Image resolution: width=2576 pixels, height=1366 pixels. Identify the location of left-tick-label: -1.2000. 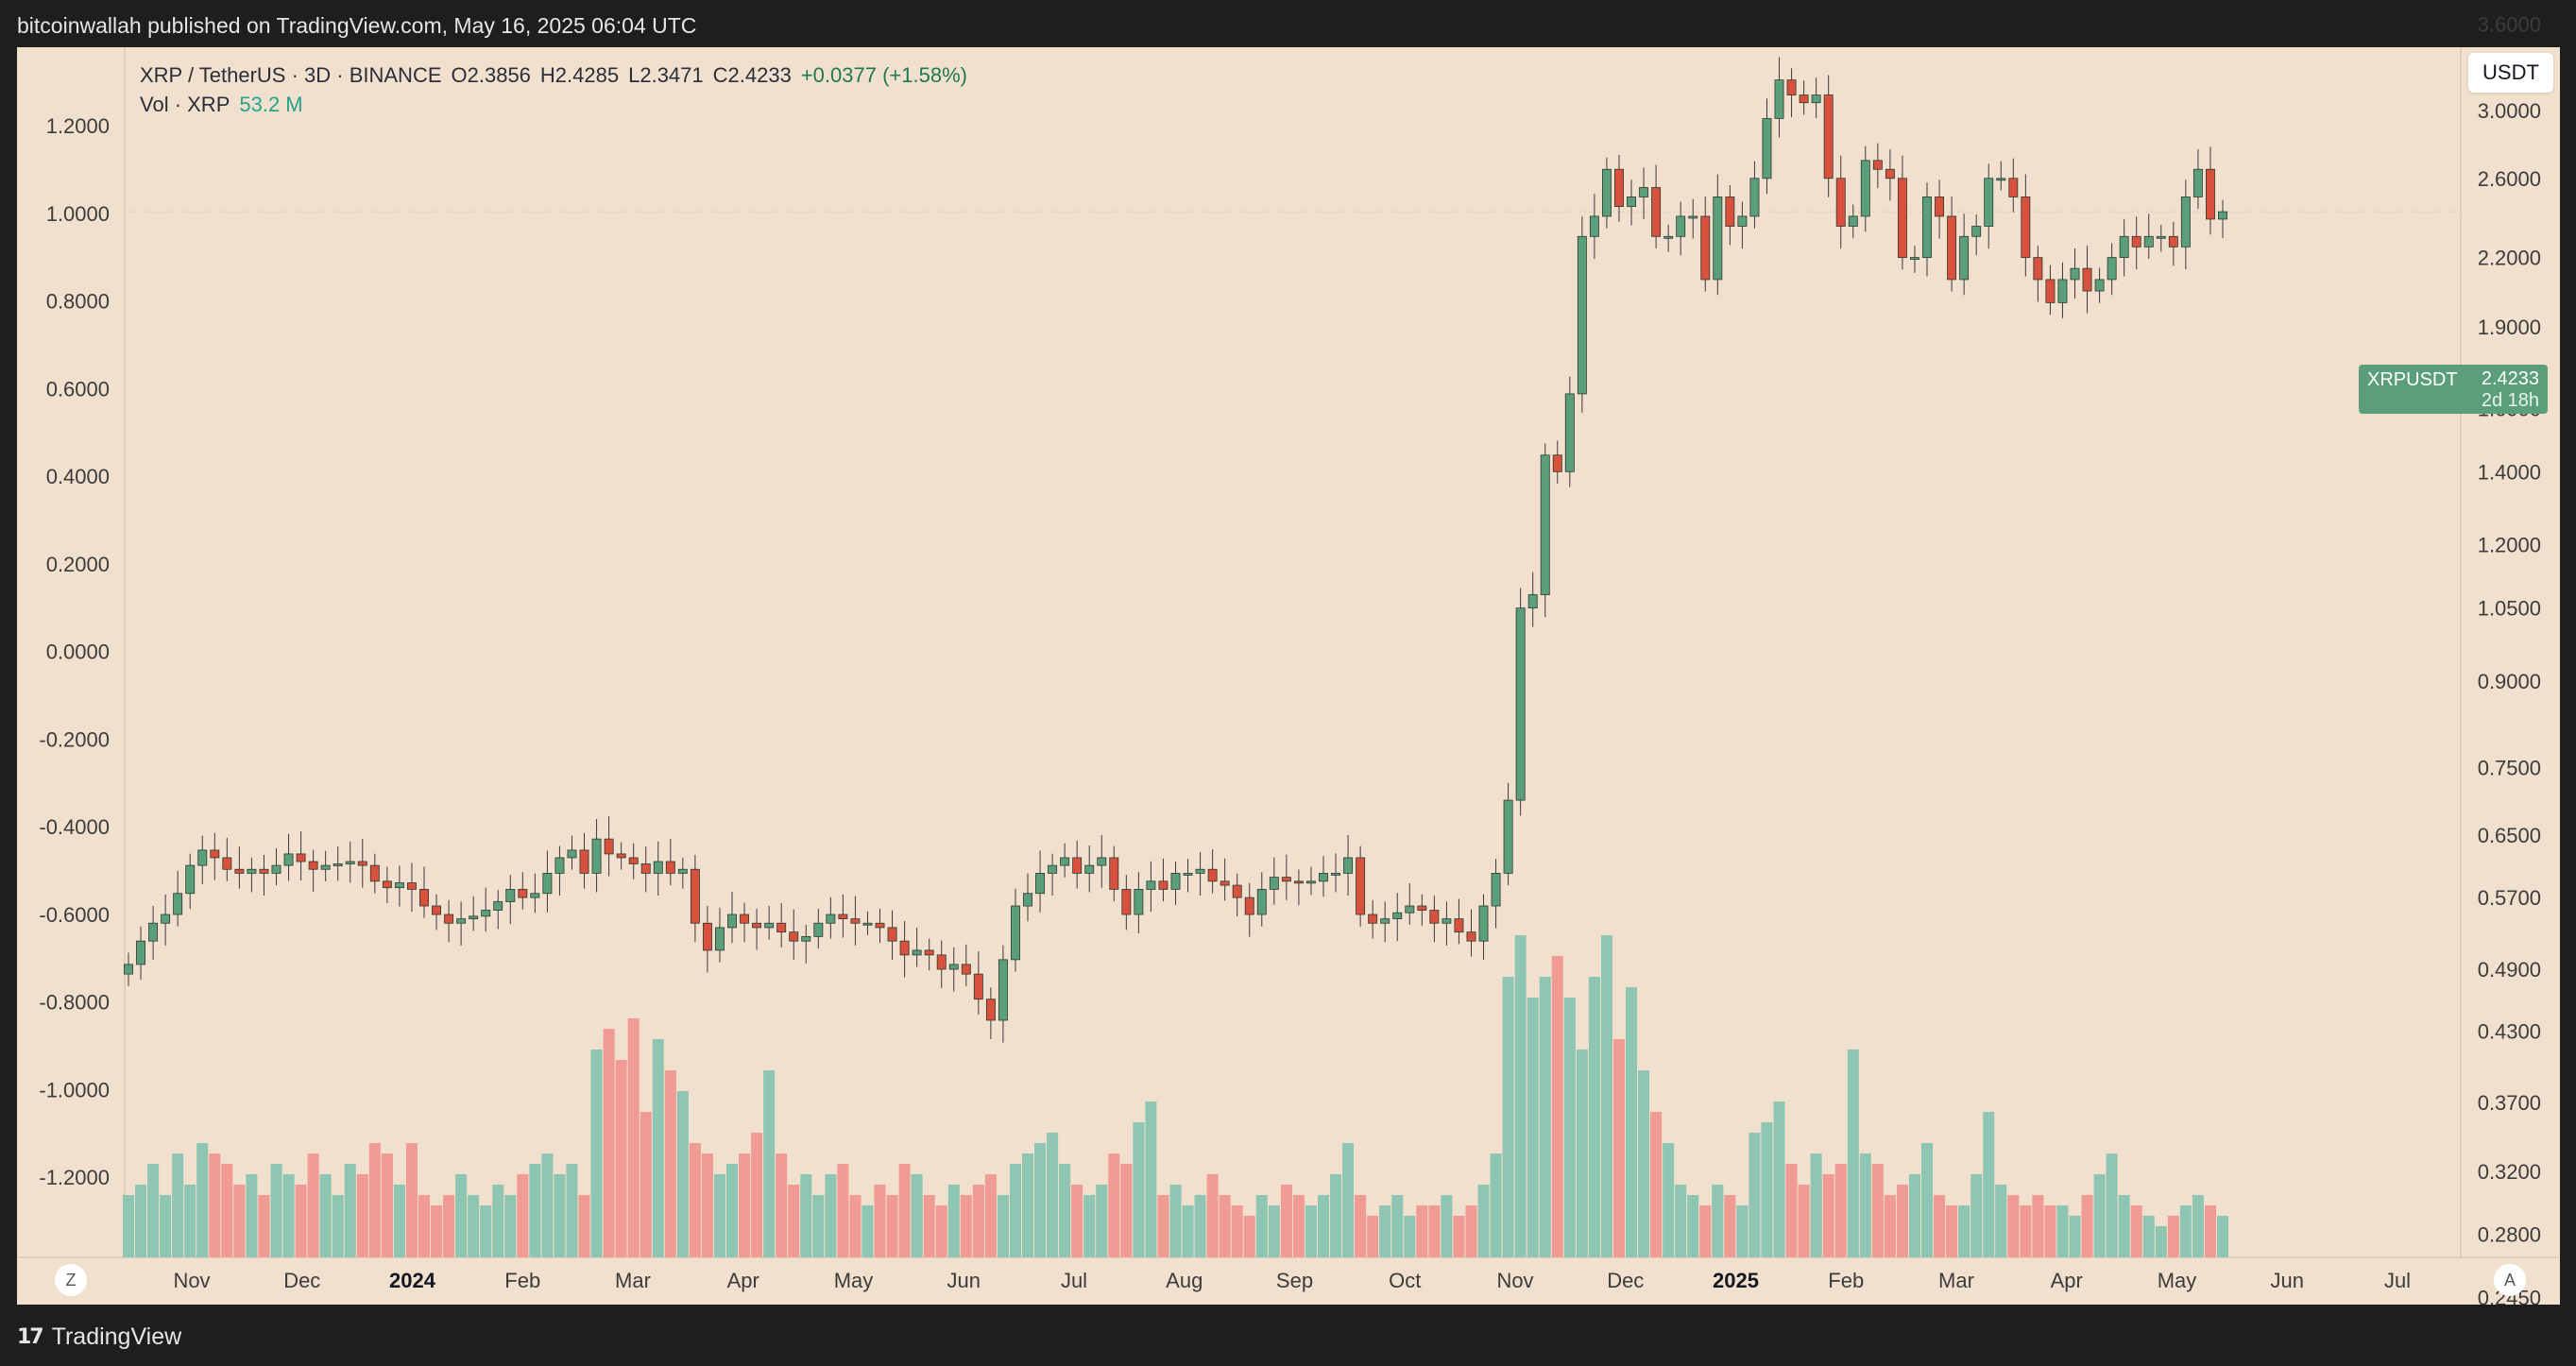
(74, 1177).